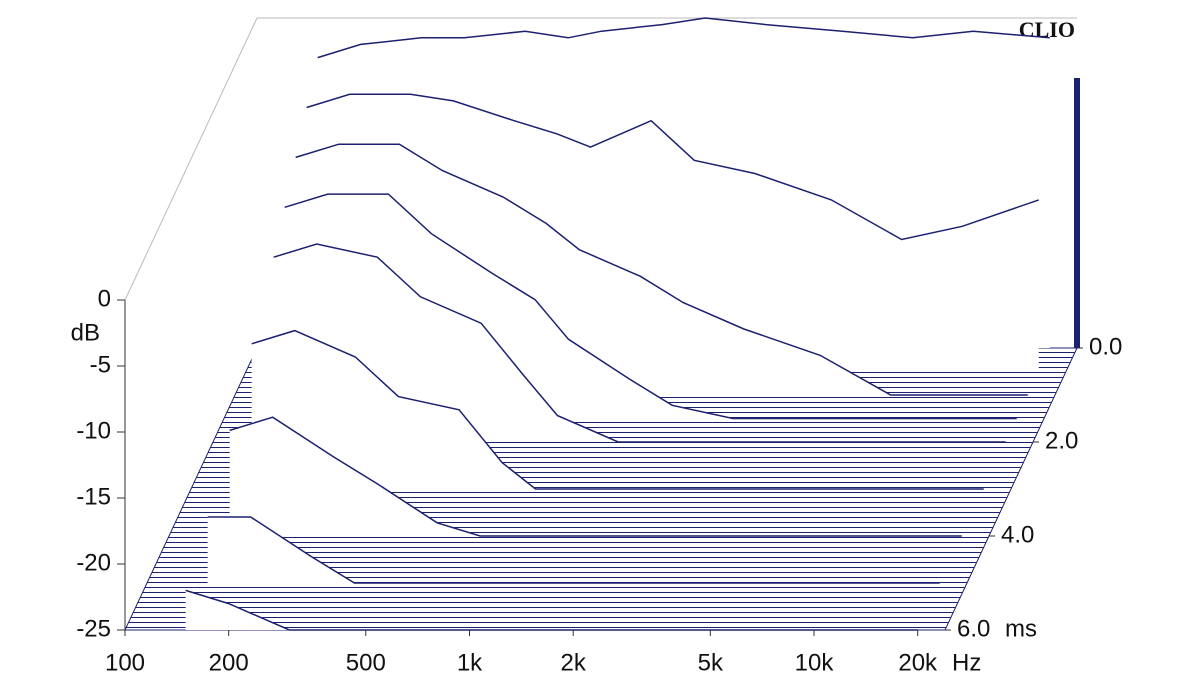 This screenshot has height=696, width=1200. What do you see at coordinates (711, 662) in the screenshot?
I see `x-tick-label: 5k` at bounding box center [711, 662].